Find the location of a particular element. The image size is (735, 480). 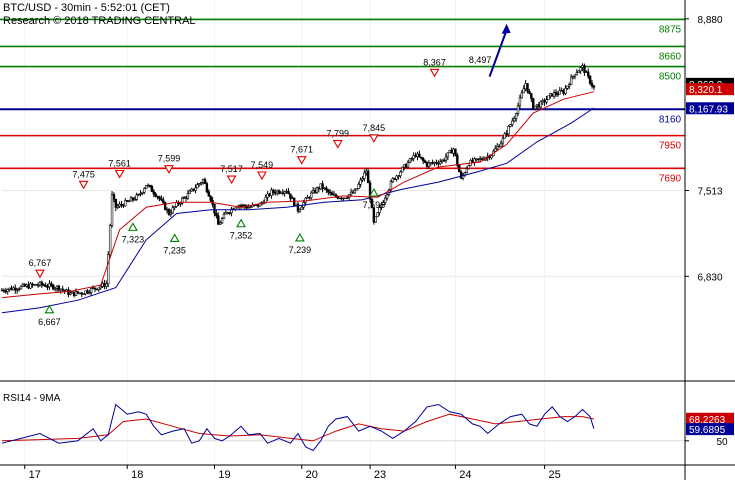

price-tick-label: 8,880 is located at coordinates (709, 20).